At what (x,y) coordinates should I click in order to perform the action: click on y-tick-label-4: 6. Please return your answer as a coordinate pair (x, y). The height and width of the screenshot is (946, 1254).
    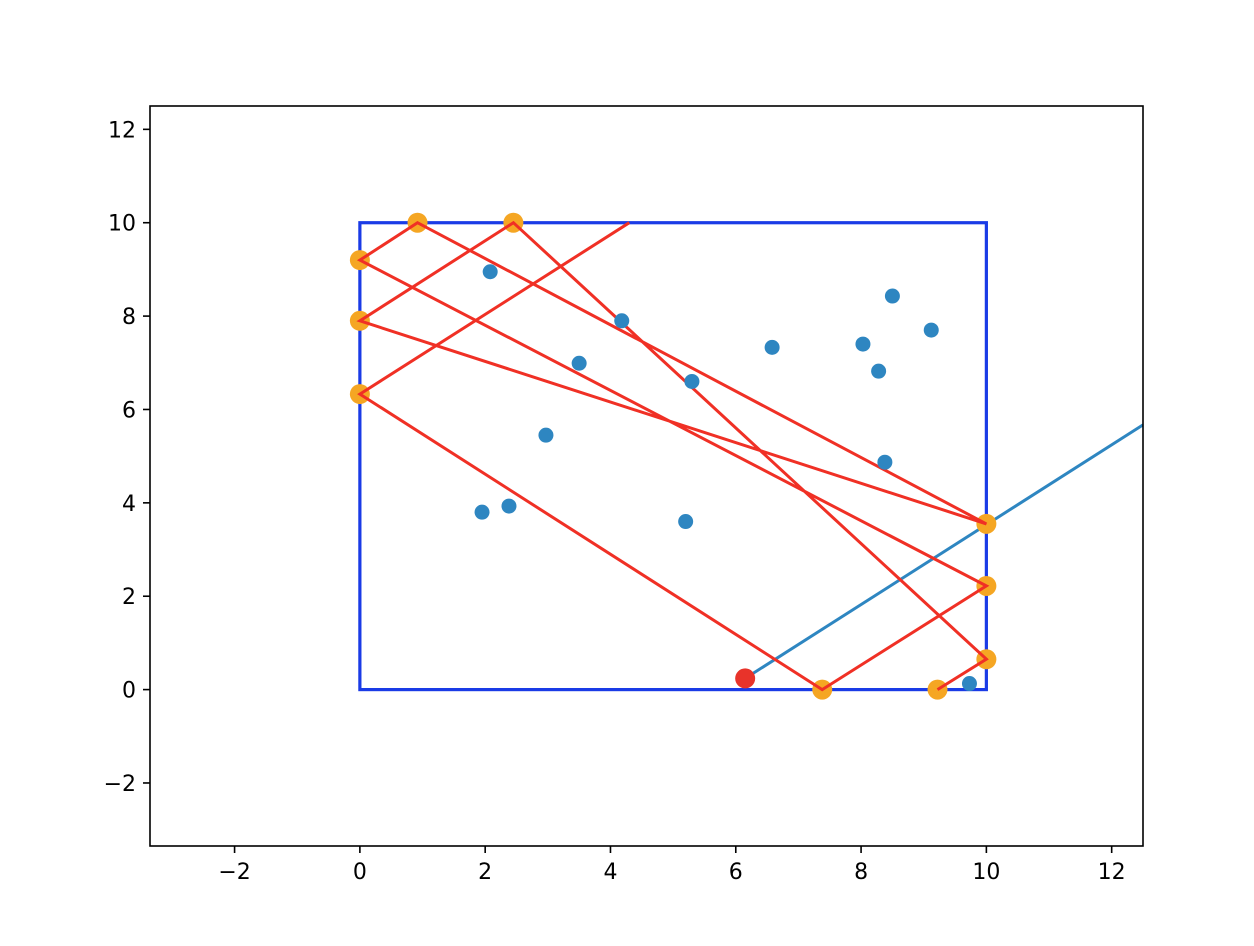
    Looking at the image, I should click on (129, 410).